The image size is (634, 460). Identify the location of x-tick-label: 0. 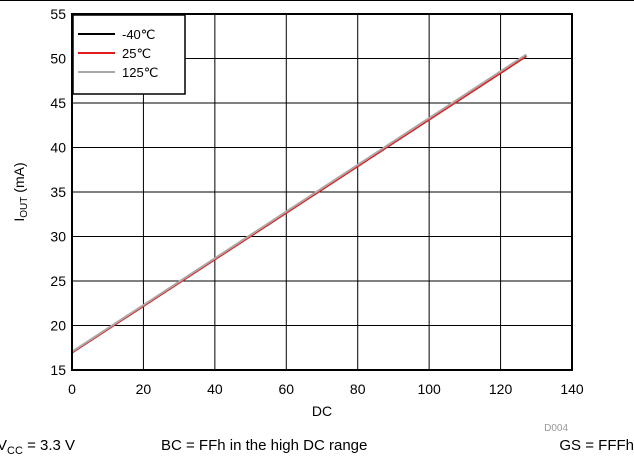
(72, 389).